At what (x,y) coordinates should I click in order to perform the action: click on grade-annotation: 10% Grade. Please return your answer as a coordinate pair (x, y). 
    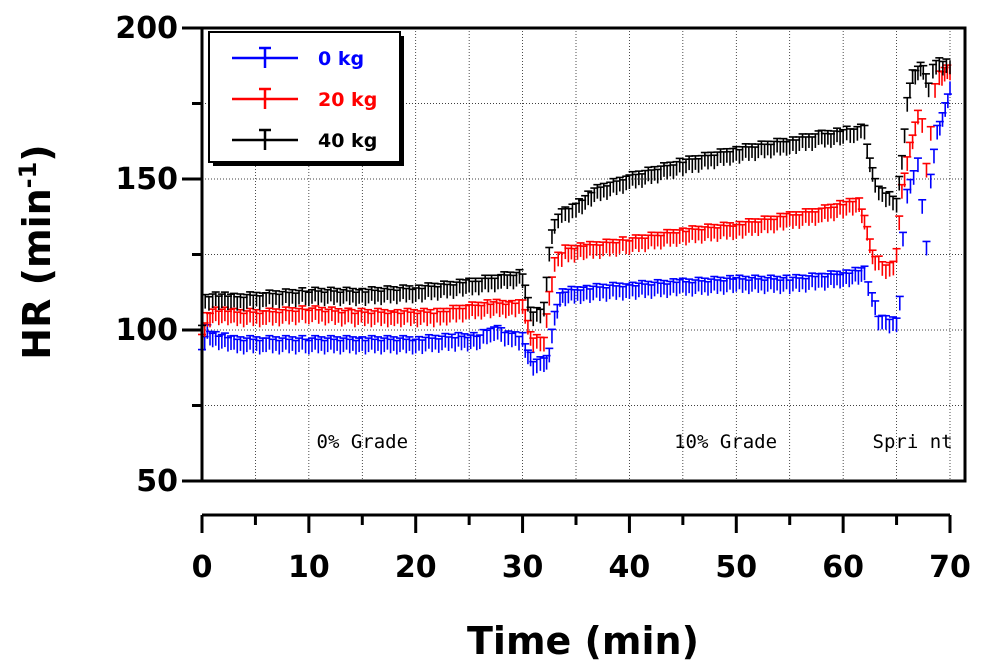
    Looking at the image, I should click on (725, 442).